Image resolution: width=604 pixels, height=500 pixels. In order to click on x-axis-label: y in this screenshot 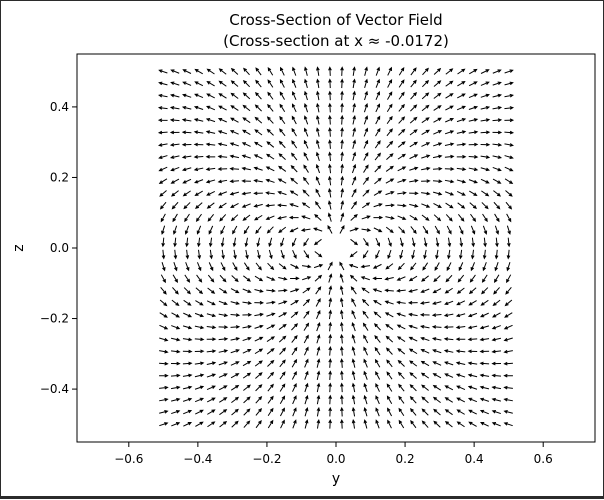, I will do `click(336, 479)`.